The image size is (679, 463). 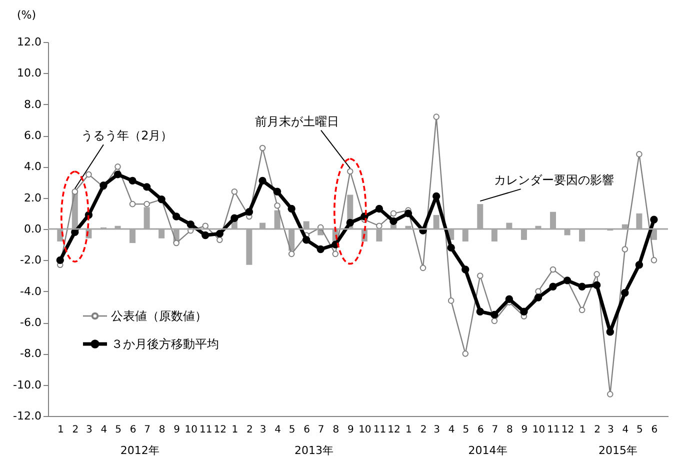 I want to click on y-tick-label: -12.0, so click(x=27, y=416).